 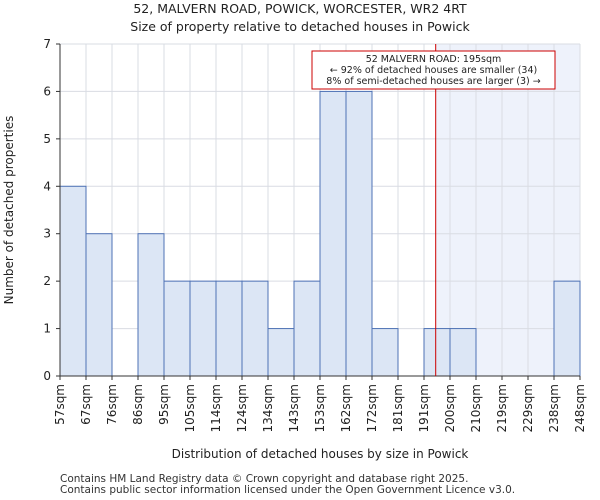 What do you see at coordinates (47, 186) in the screenshot?
I see `y-tick-label: 4` at bounding box center [47, 186].